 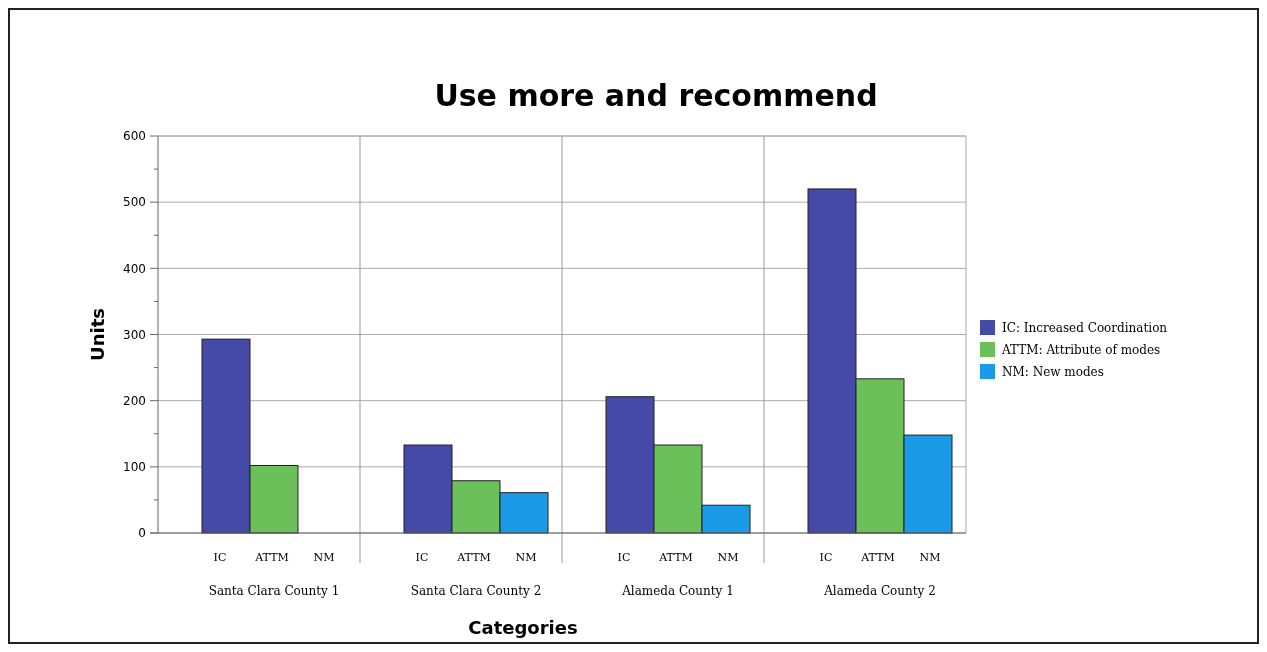 I want to click on y-tick-label: 300, so click(x=134, y=334).